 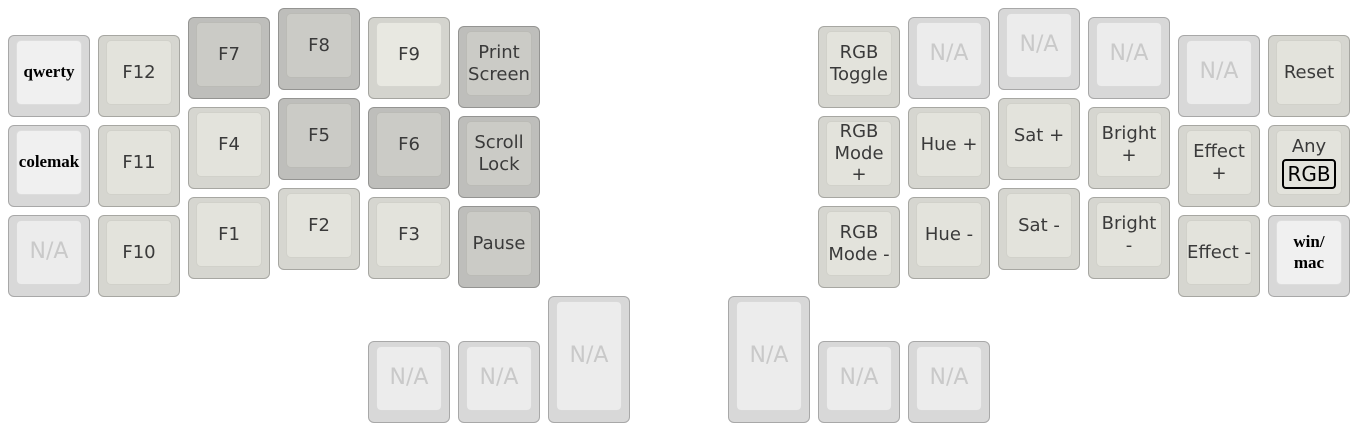 I want to click on key-label: qwerty, so click(x=49, y=72).